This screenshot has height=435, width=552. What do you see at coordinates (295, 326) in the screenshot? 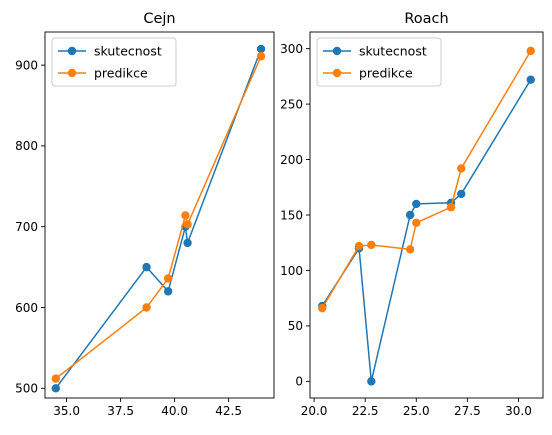
I see `y-tick-label: 50` at bounding box center [295, 326].